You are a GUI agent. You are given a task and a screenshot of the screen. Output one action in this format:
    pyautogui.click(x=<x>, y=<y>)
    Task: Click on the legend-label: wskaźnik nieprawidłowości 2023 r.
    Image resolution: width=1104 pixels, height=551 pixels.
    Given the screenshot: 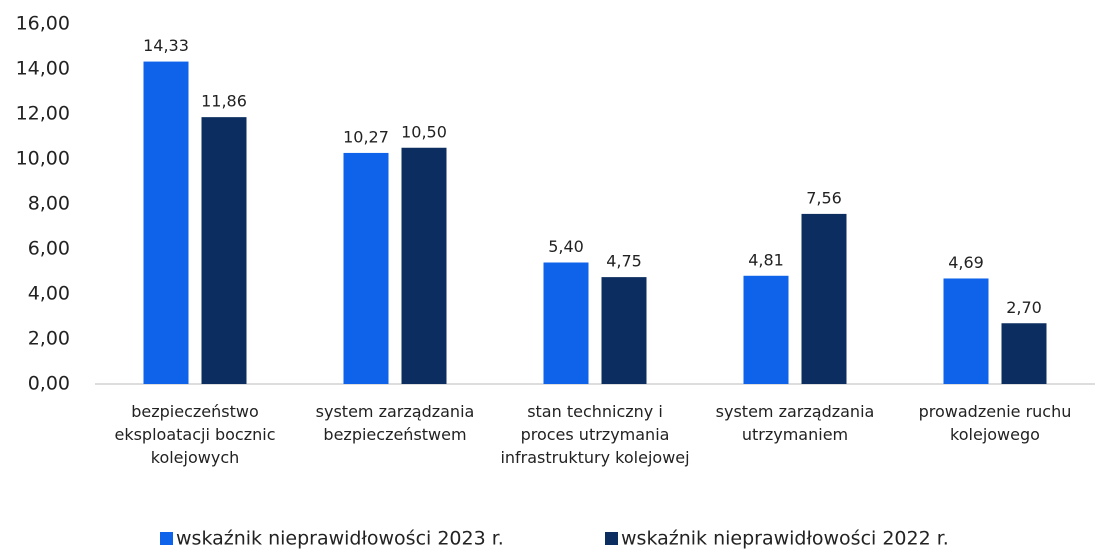 What is the action you would take?
    pyautogui.click(x=340, y=539)
    